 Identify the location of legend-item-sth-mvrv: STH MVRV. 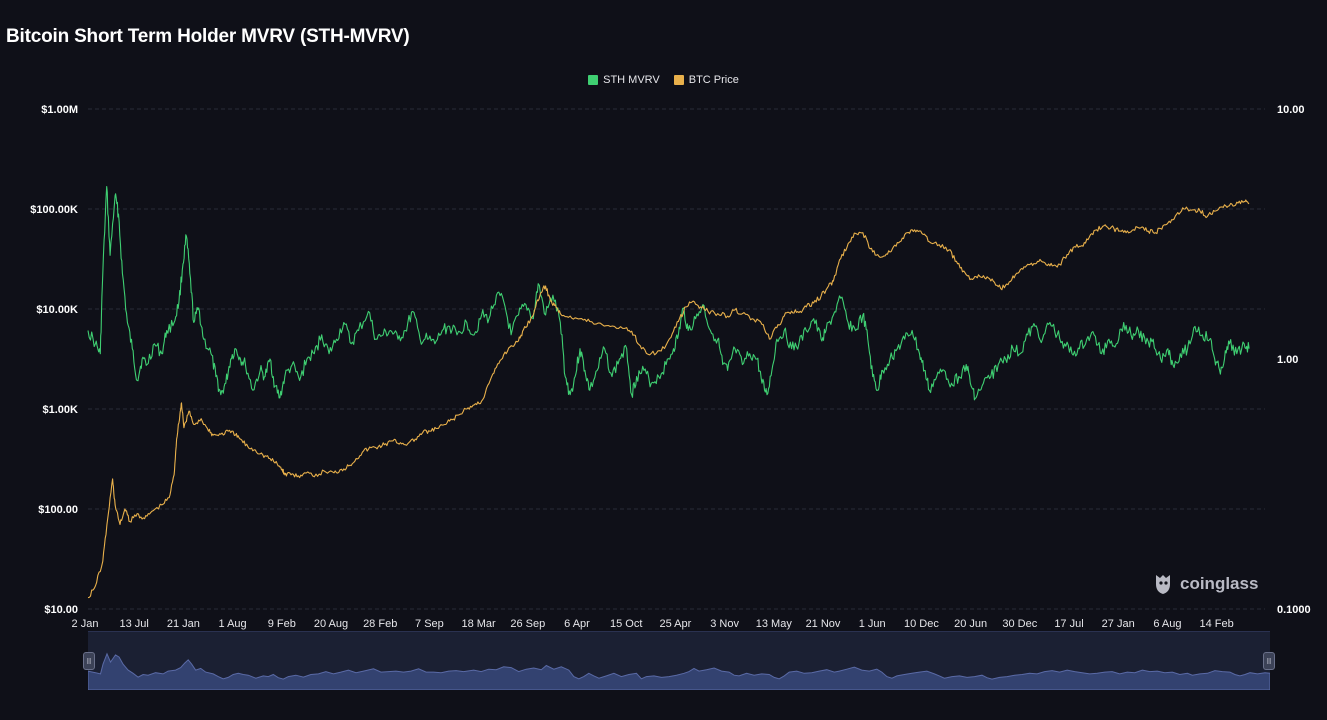
(624, 80).